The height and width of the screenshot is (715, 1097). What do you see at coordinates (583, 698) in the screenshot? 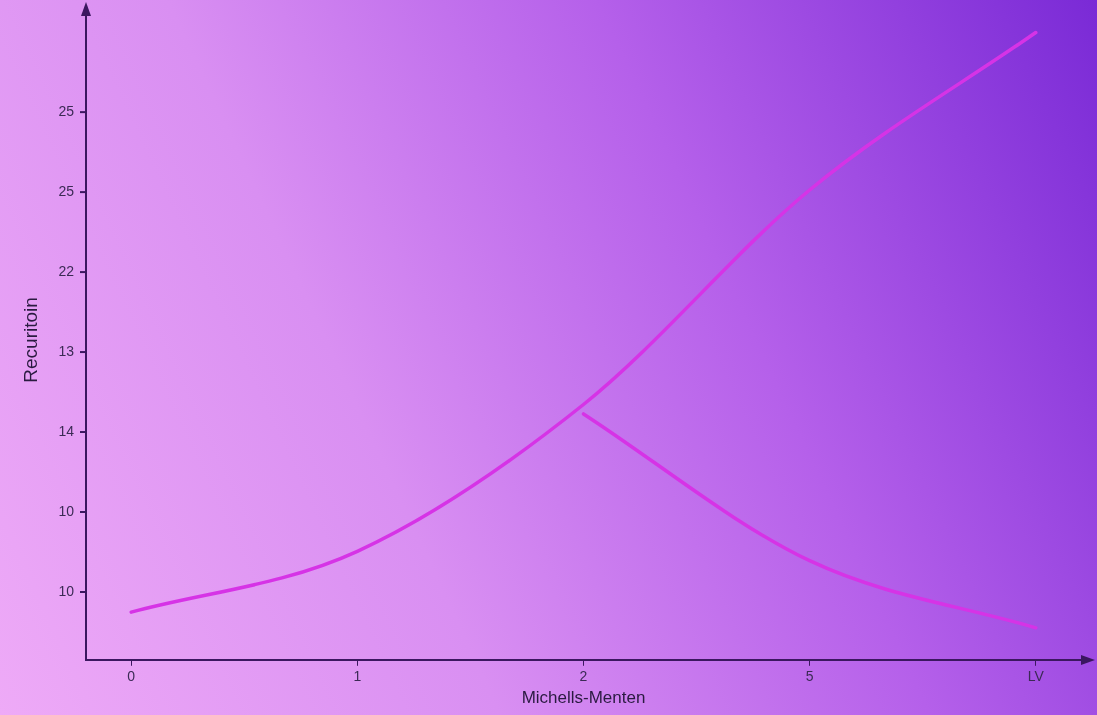
I see `x-axis-title: Michells-Menten` at bounding box center [583, 698].